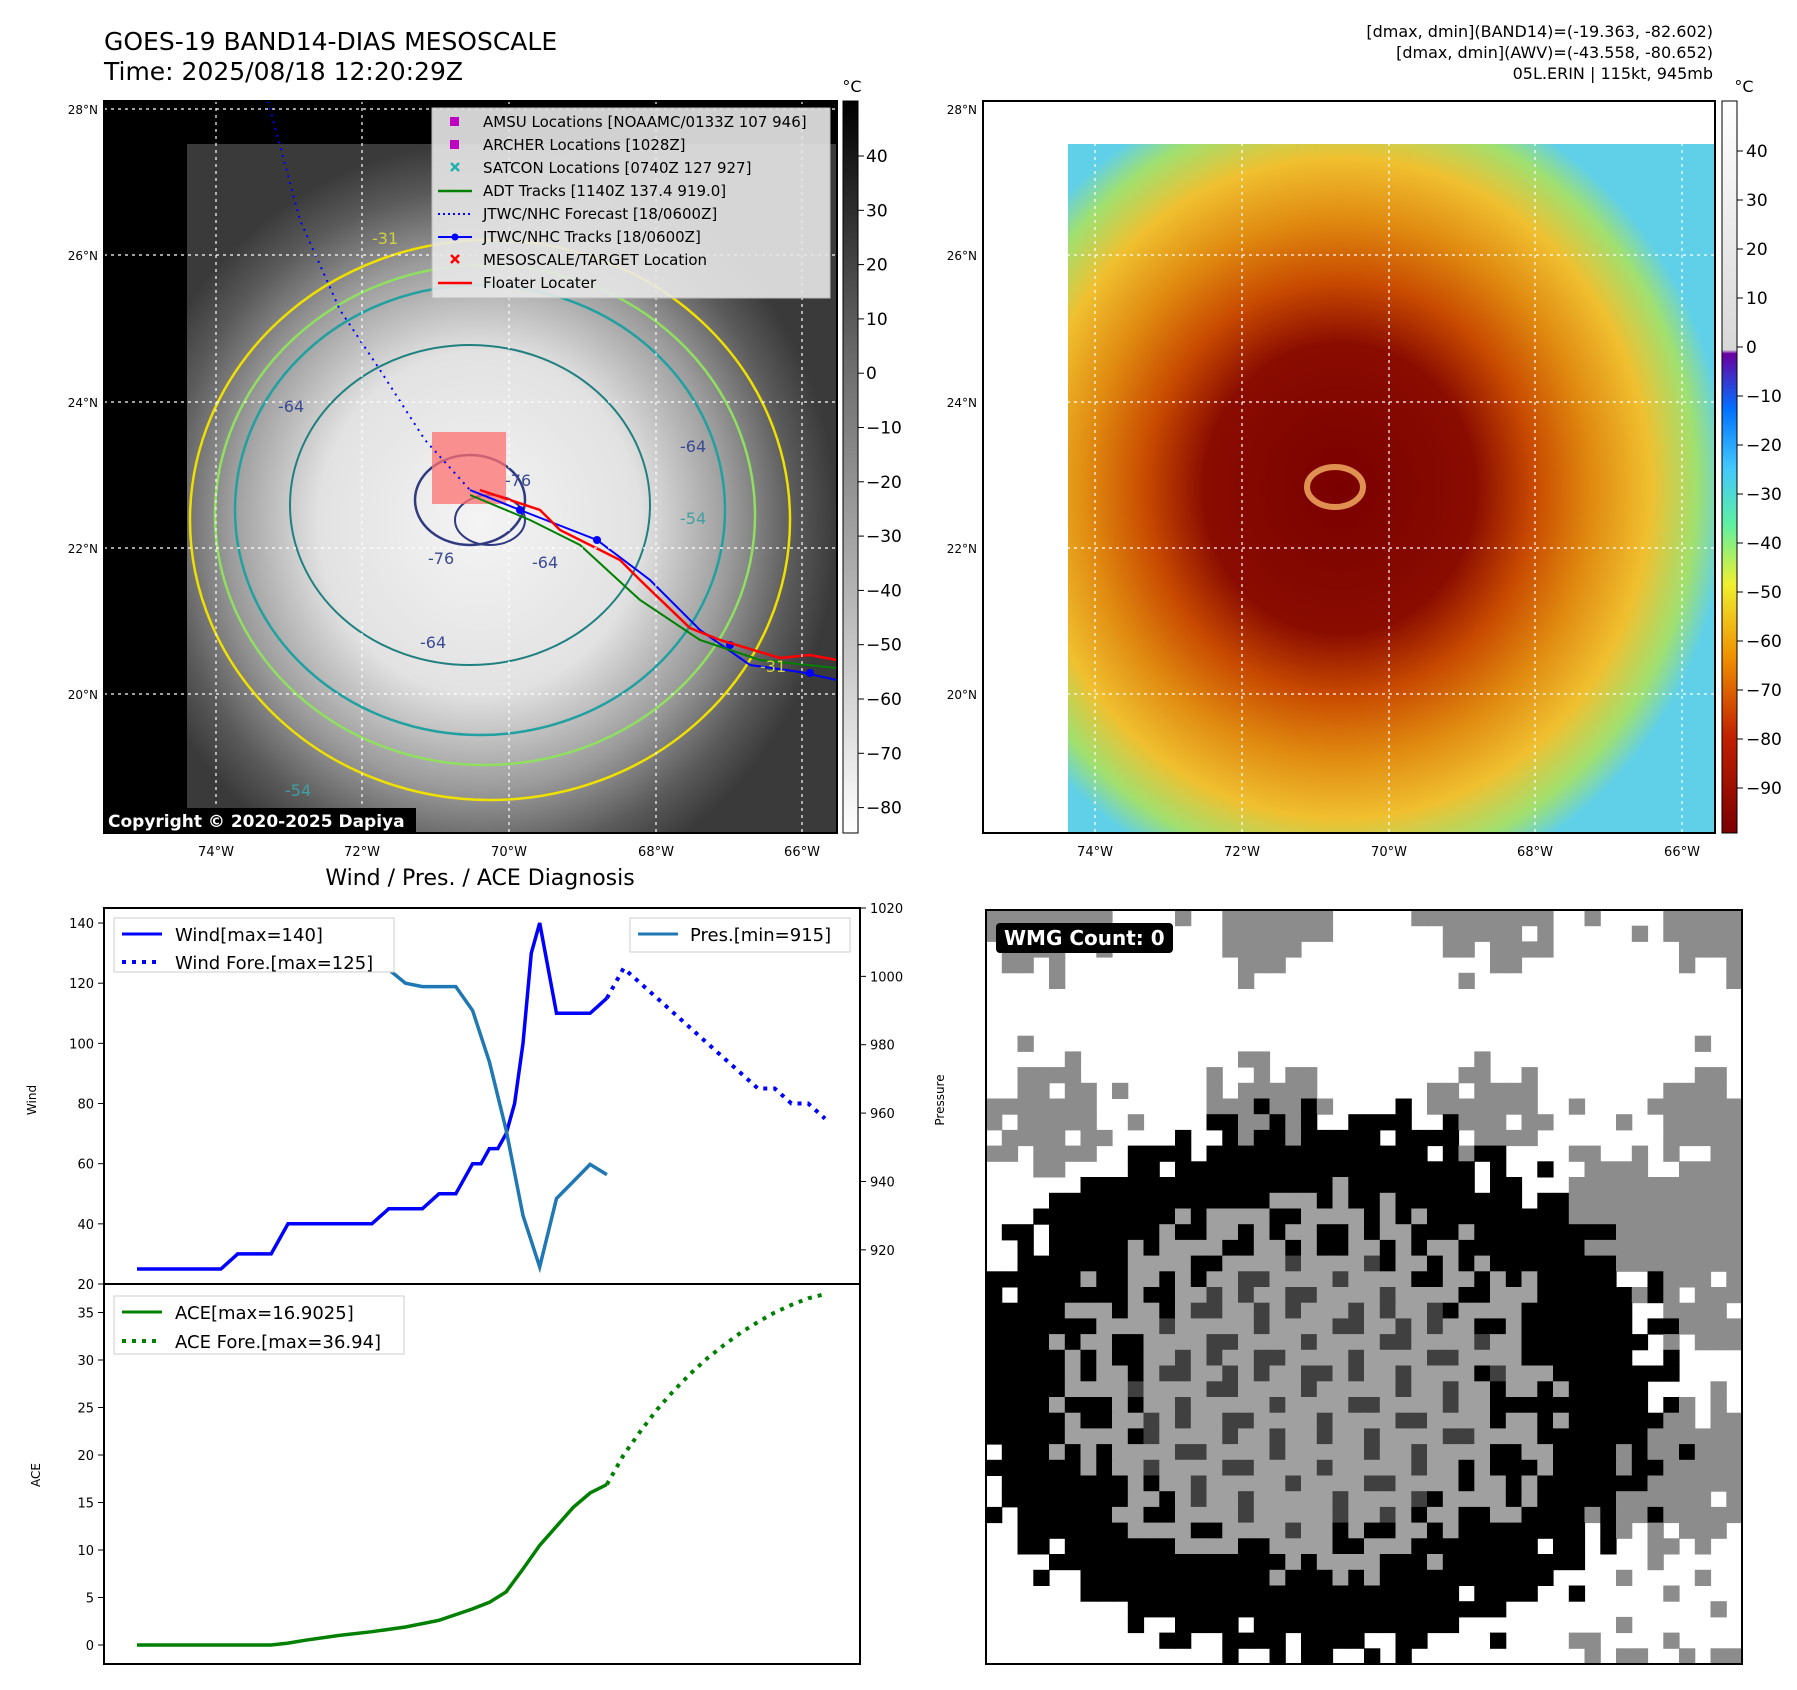 This screenshot has width=1797, height=1690. I want to click on legend-pressure: Pres.[min=915], so click(760, 935).